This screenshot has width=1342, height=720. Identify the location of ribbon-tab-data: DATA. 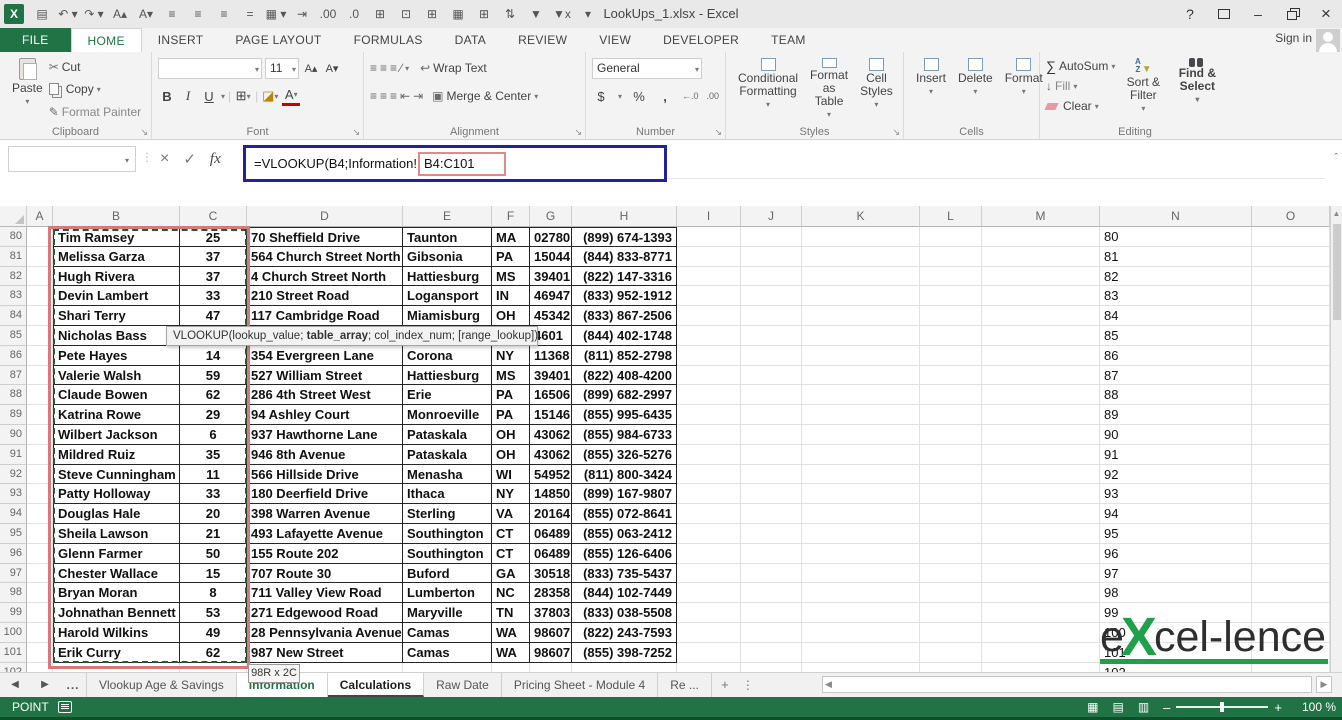
(470, 40).